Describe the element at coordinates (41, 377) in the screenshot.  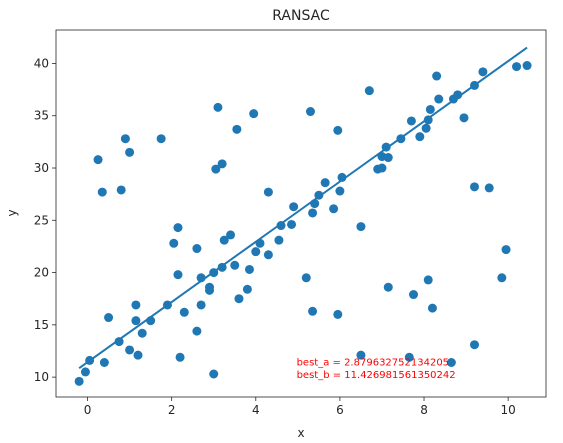
I see `y-tick-label: 10` at that location.